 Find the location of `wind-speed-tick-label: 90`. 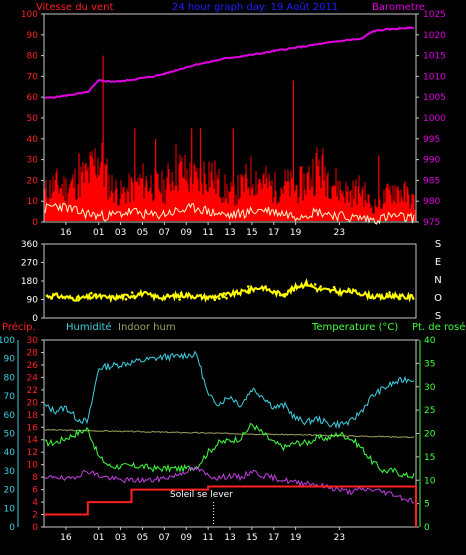

wind-speed-tick-label: 90 is located at coordinates (33, 36).